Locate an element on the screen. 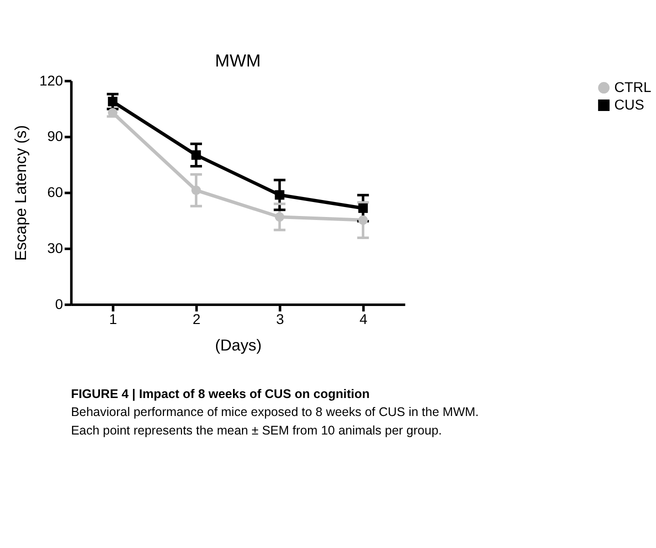 The width and height of the screenshot is (656, 548). x-tick-label: 4 is located at coordinates (364, 320).